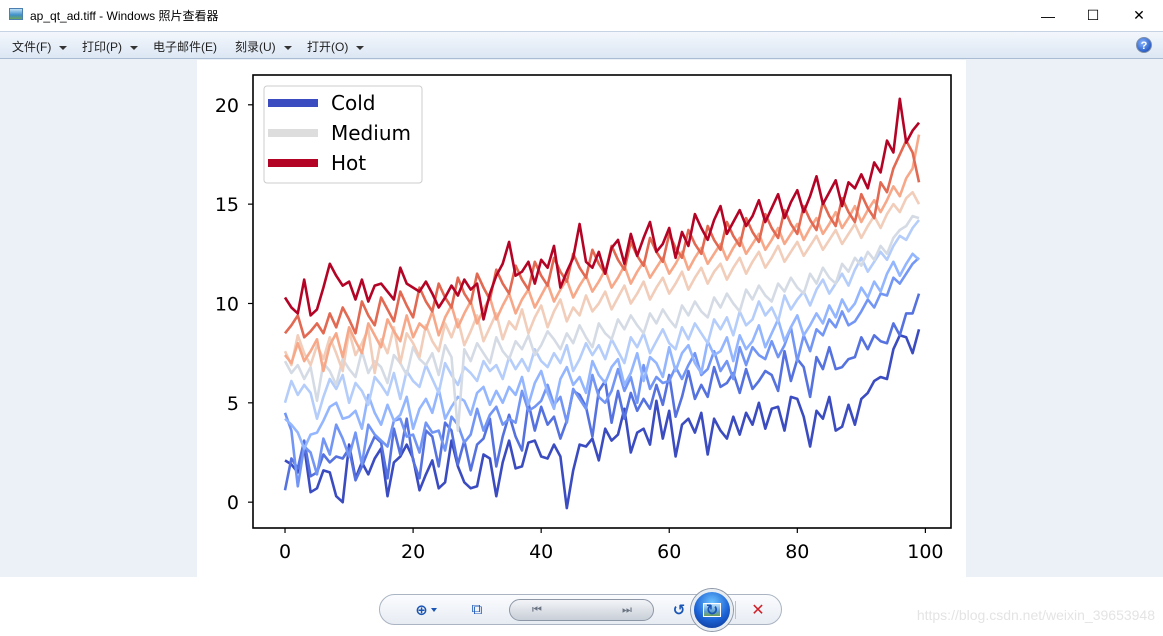  Describe the element at coordinates (1139, 15) in the screenshot. I see `close-window-button: ✕` at that location.